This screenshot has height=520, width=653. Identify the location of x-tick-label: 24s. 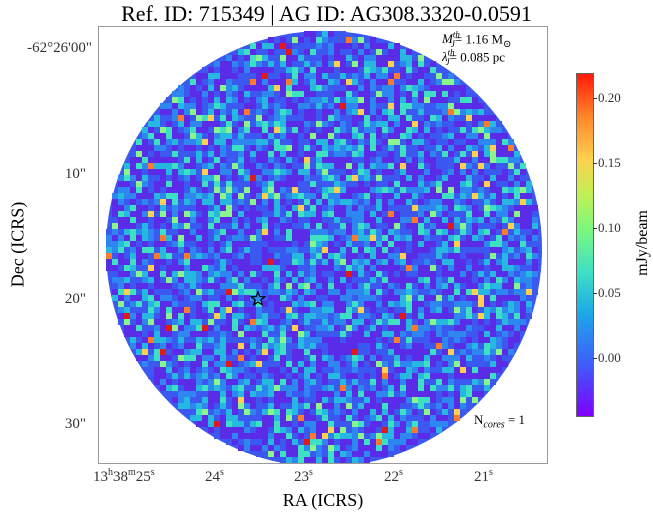
(214, 476).